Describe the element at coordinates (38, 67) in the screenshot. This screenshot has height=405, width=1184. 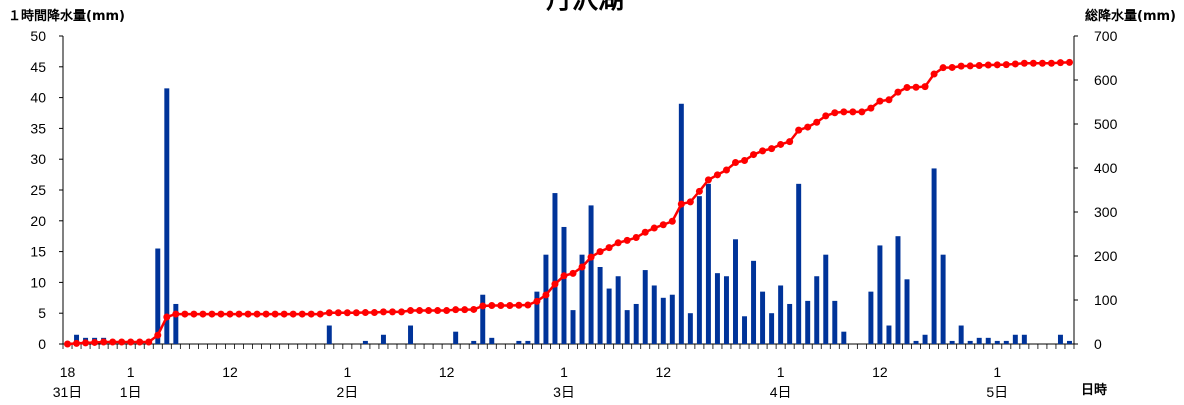
I see `left-tick-label: 45` at that location.